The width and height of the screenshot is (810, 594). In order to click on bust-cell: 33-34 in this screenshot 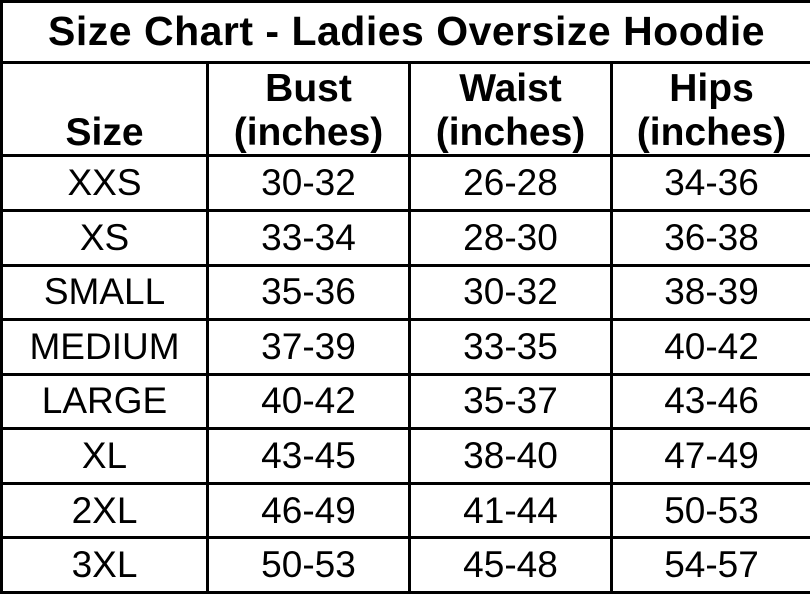, I will do `click(308, 237)`.